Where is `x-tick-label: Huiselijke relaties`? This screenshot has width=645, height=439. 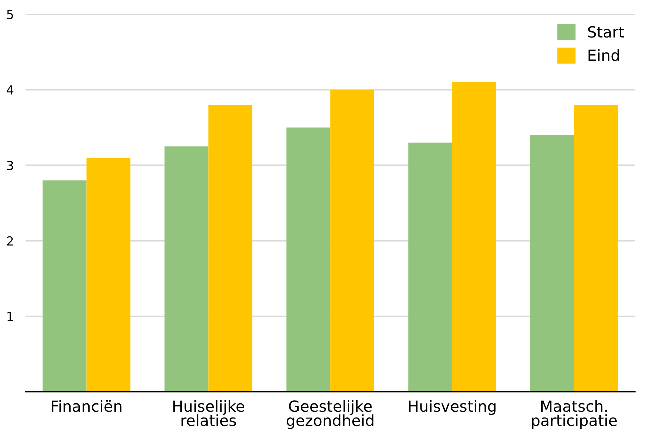 x-tick-label: Huiselijke relaties is located at coordinates (209, 413).